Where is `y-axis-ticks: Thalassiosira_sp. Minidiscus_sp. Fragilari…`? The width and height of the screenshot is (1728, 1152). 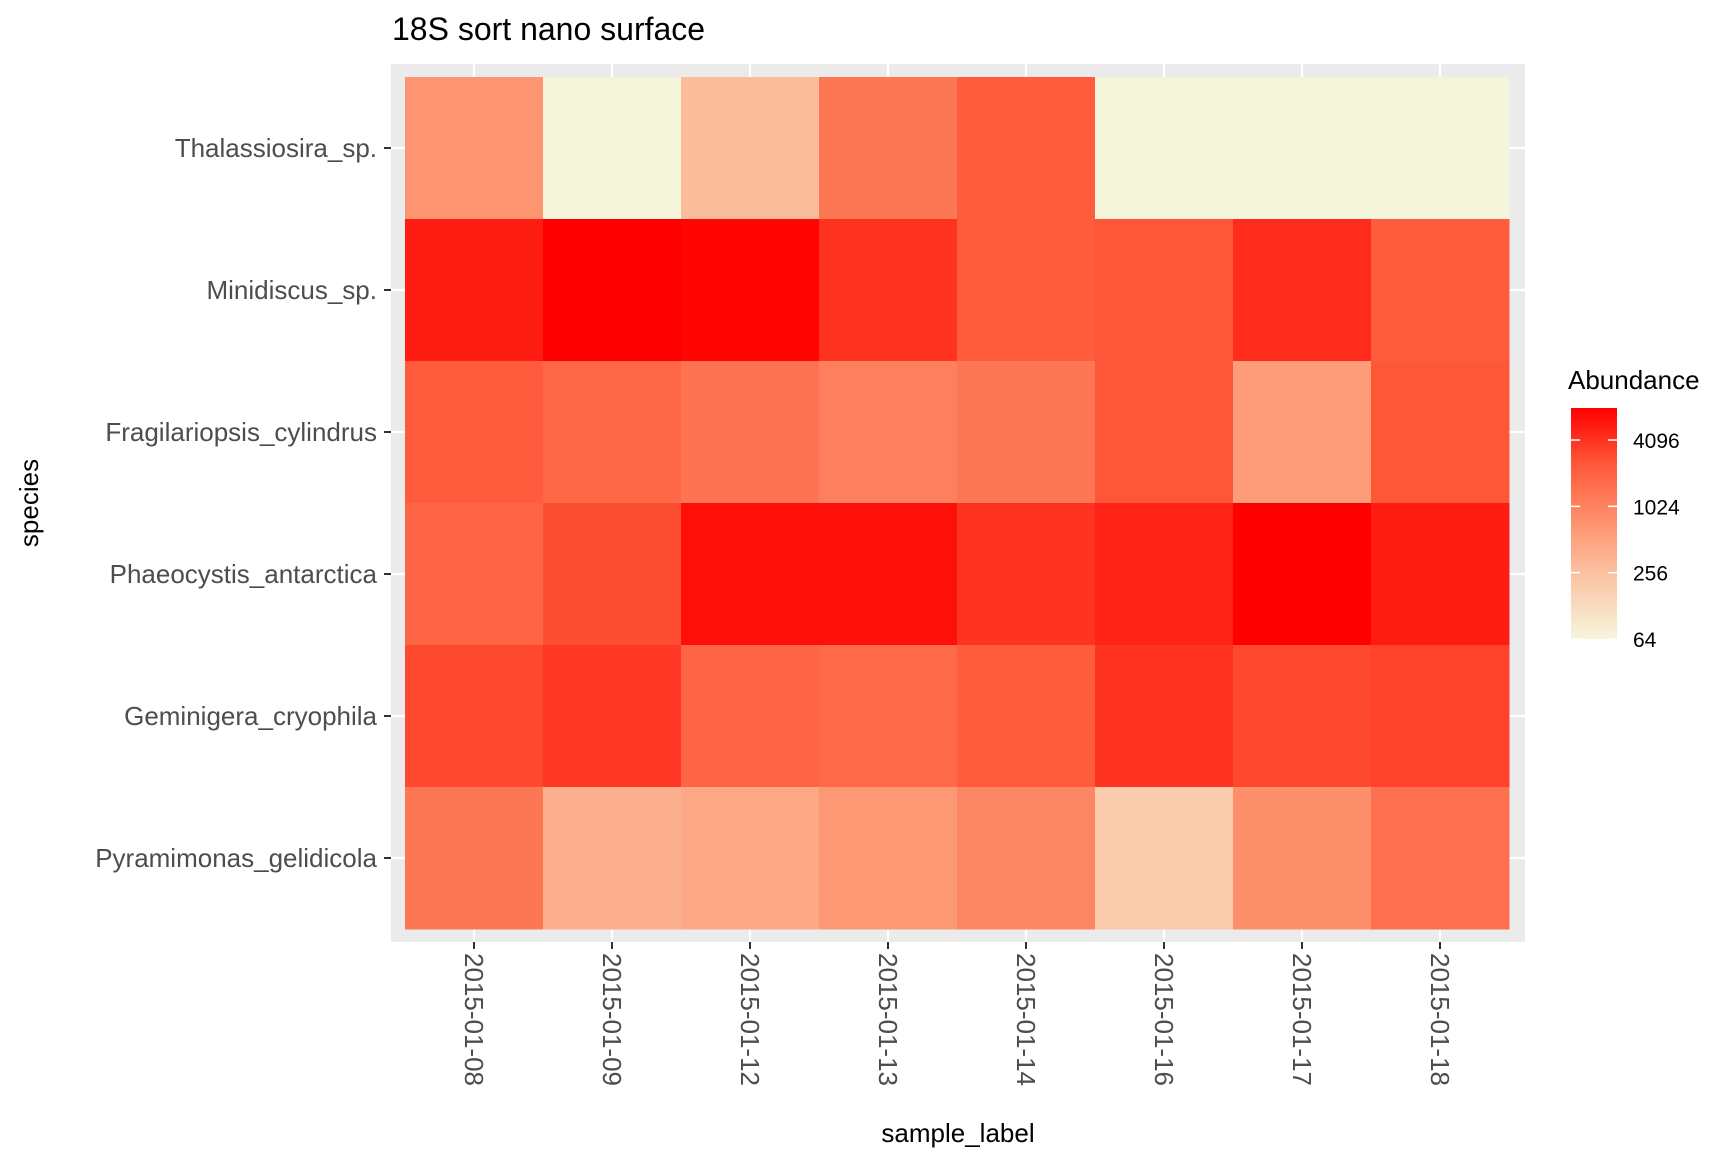 y-axis-ticks: Thalassiosira_sp. Minidiscus_sp. Fragilari… is located at coordinates (243, 503).